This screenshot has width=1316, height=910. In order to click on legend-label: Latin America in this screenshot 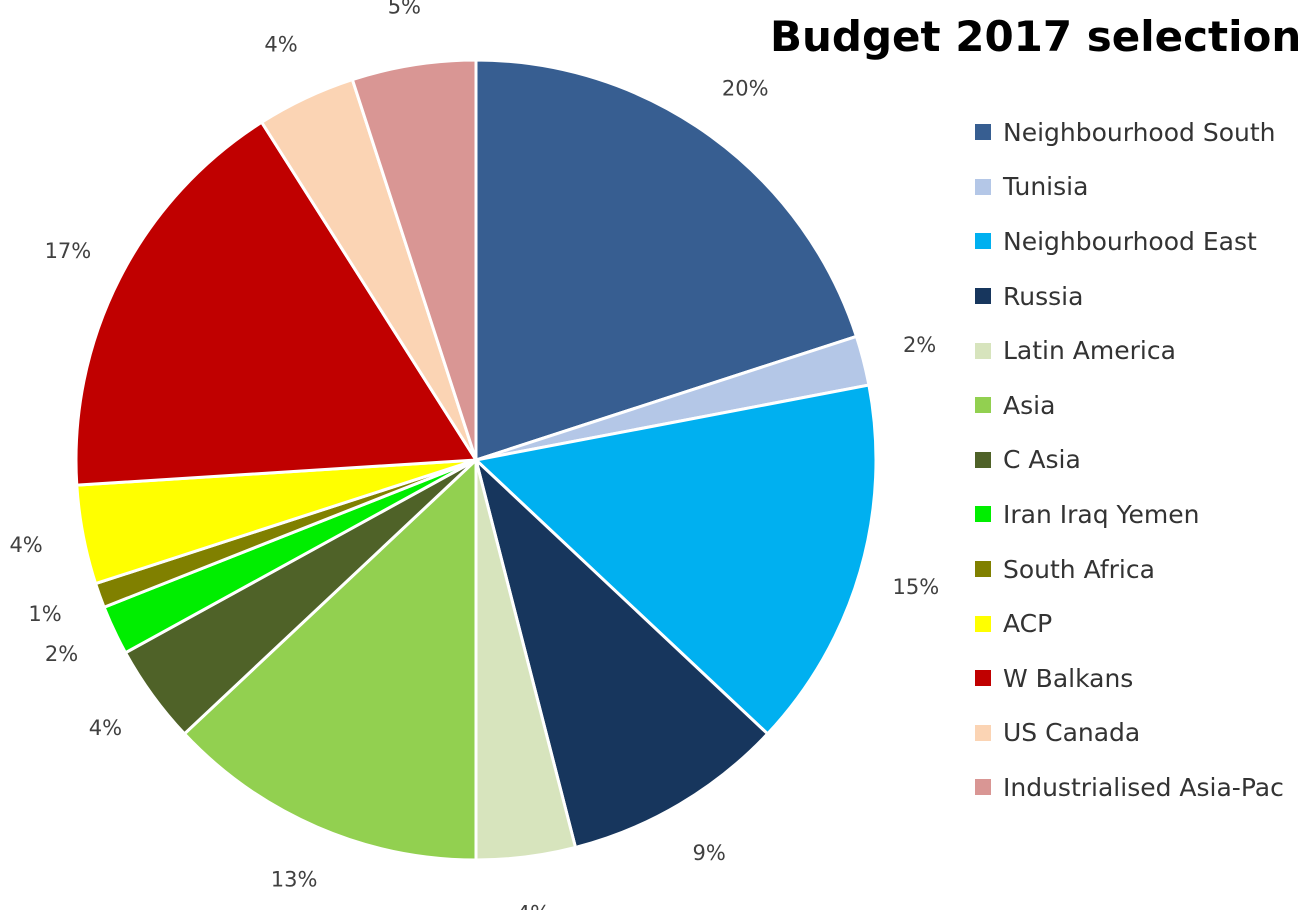, I will do `click(1089, 351)`.